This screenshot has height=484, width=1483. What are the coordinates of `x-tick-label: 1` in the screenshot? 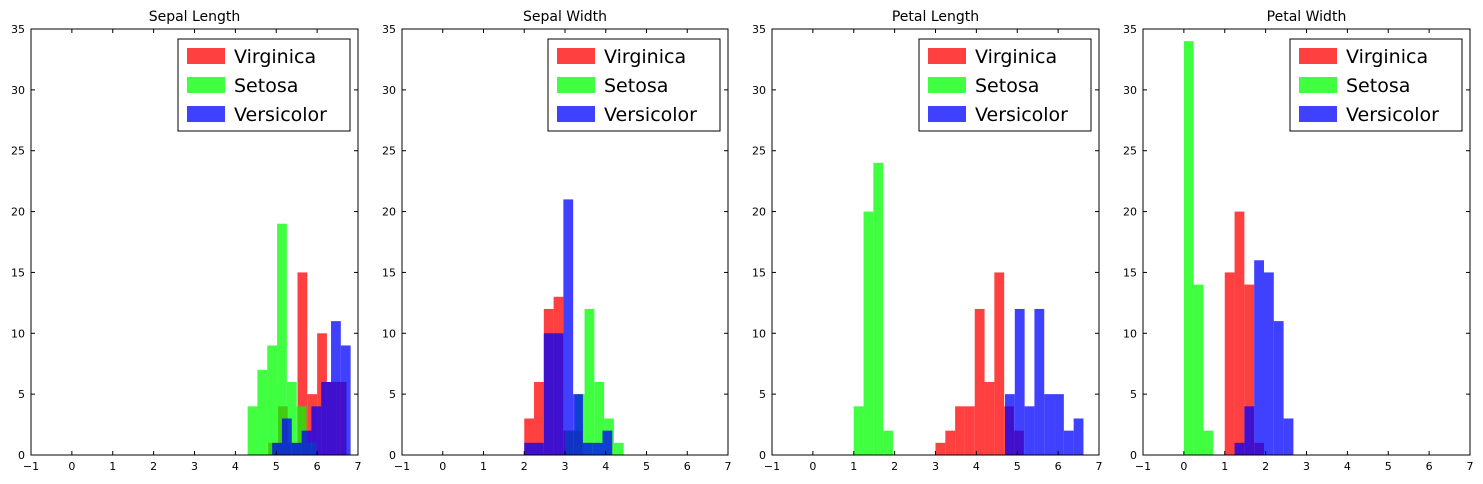 It's located at (853, 466).